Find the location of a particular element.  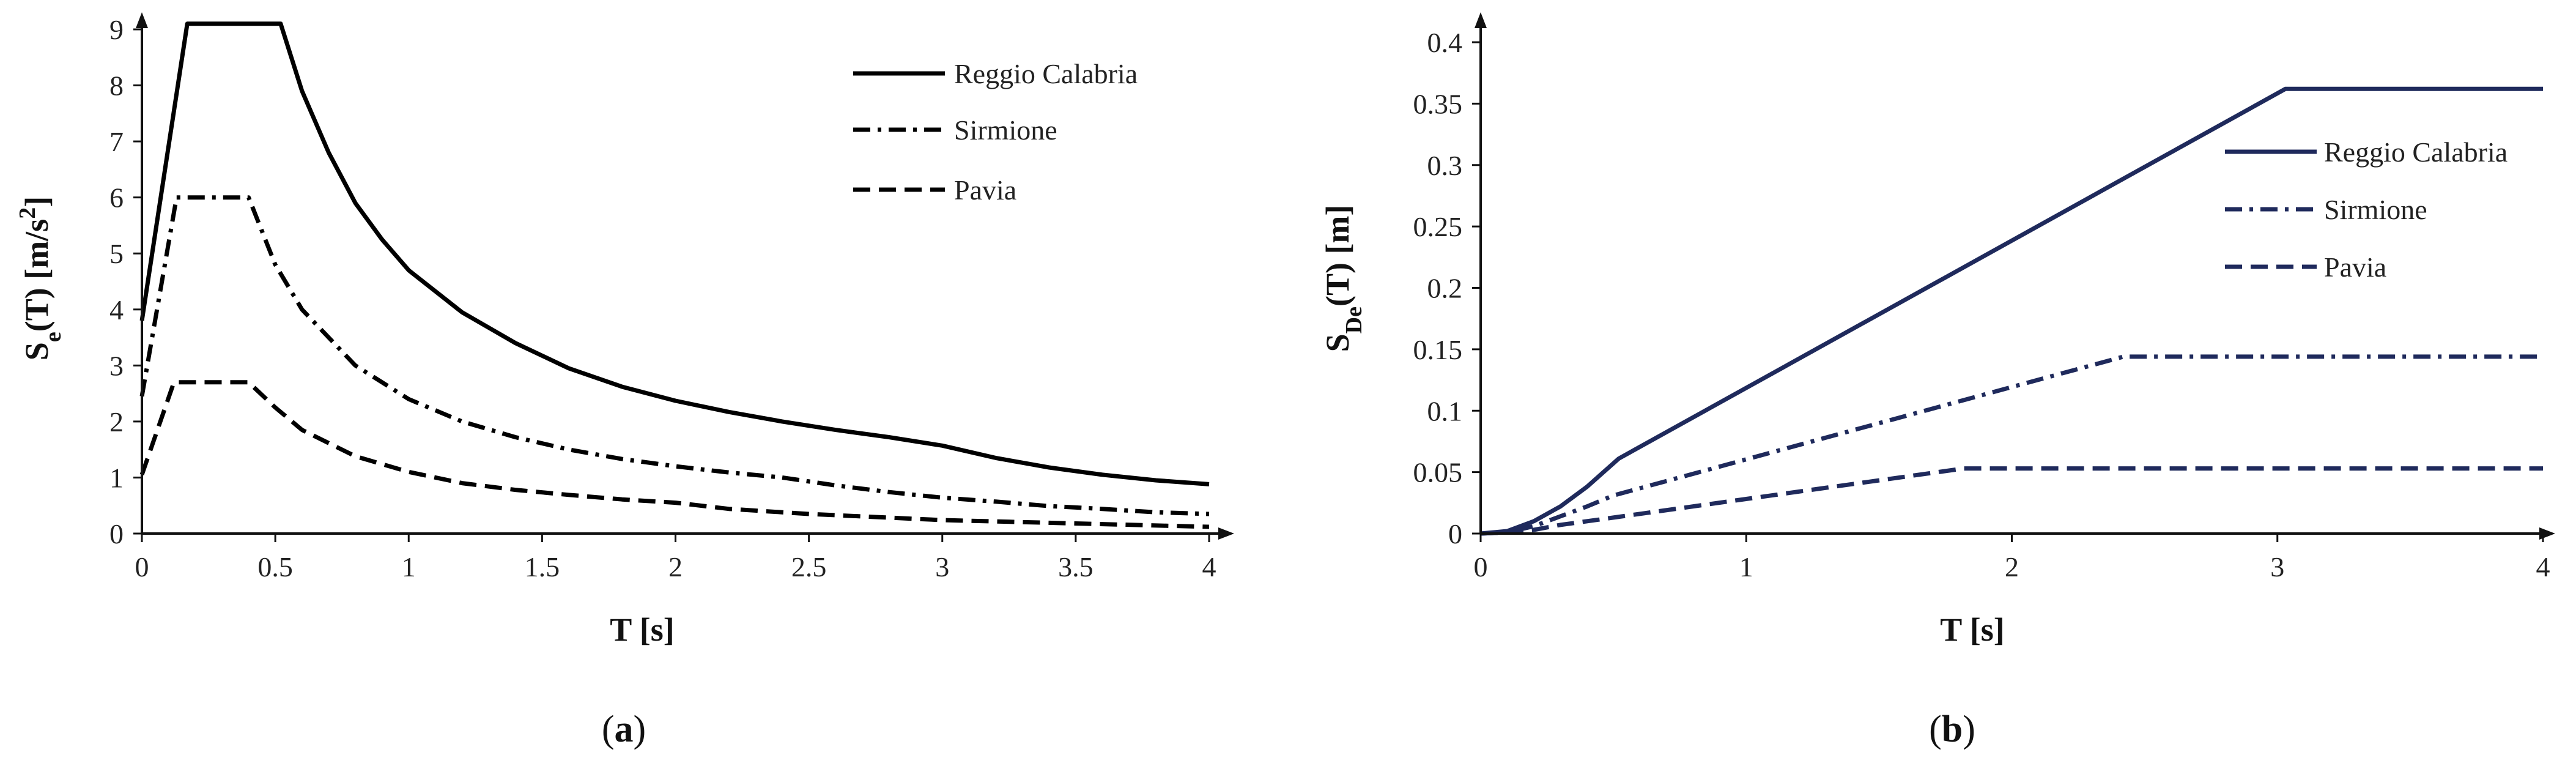

legend-label-reggio-b: Reggio Calabria is located at coordinates (2416, 152).